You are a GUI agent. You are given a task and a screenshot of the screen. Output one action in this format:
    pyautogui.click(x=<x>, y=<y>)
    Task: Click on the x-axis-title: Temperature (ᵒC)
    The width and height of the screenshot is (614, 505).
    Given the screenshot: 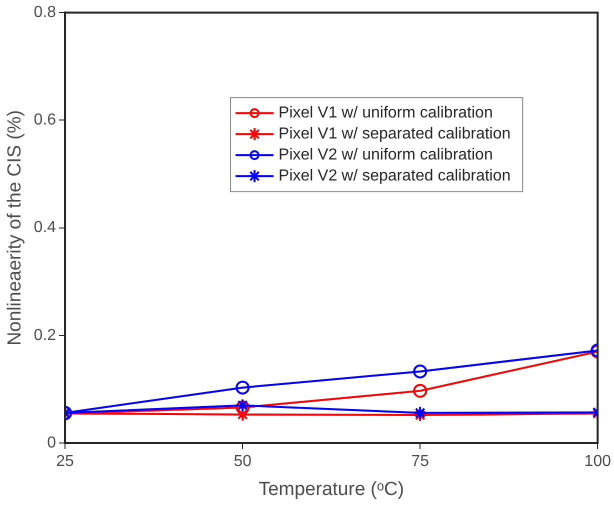 What is the action you would take?
    pyautogui.click(x=331, y=489)
    